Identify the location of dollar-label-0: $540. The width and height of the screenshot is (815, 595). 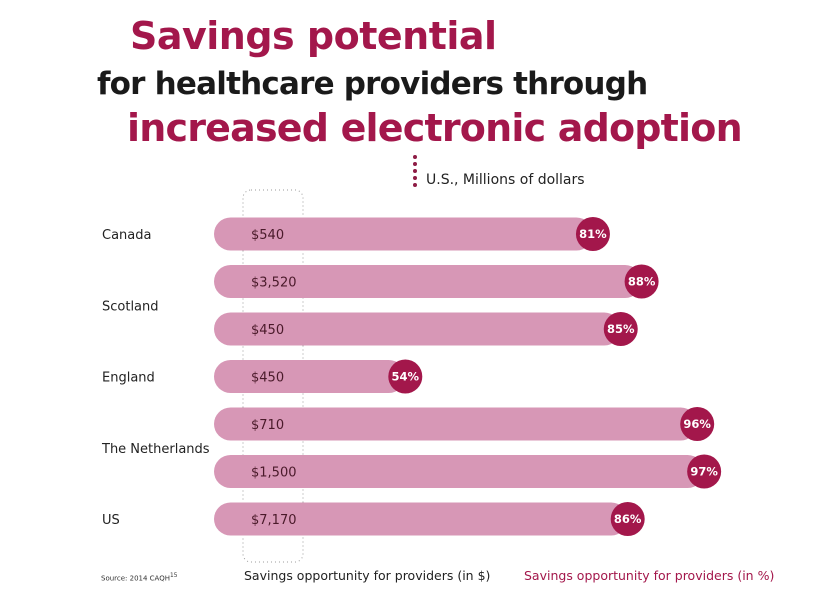
(267, 235).